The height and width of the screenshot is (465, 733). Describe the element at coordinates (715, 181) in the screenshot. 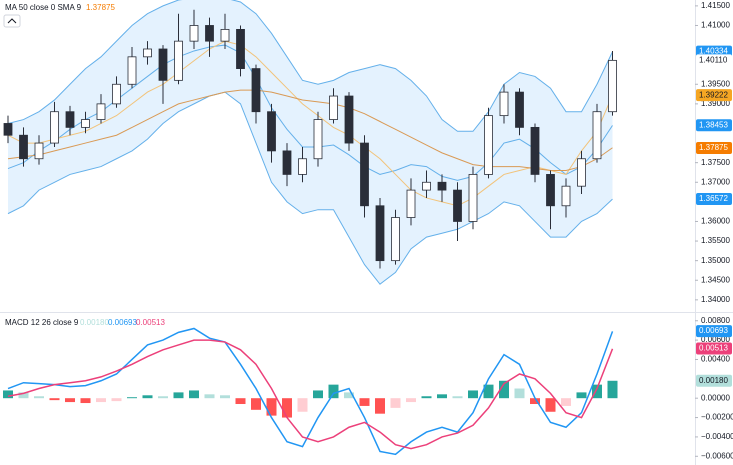

I see `y-tick-label: 1.37000` at that location.